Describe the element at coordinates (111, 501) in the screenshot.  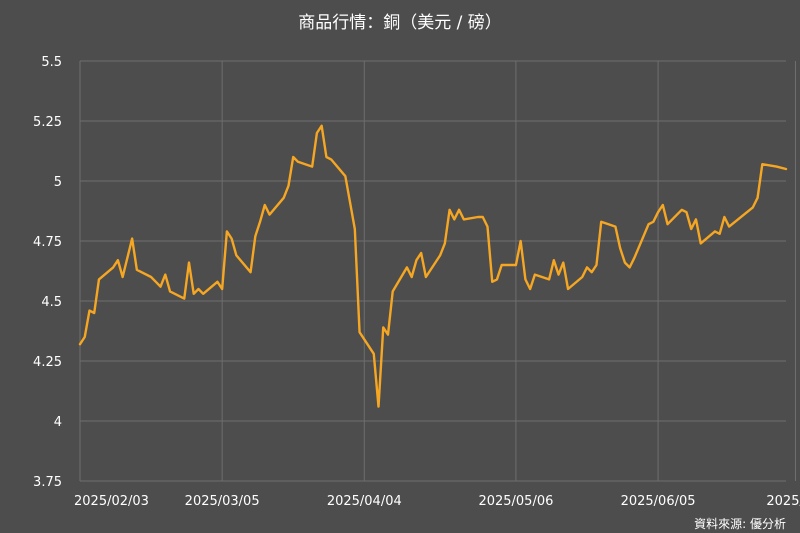
I see `x-tick-label: 2025/02/03` at that location.